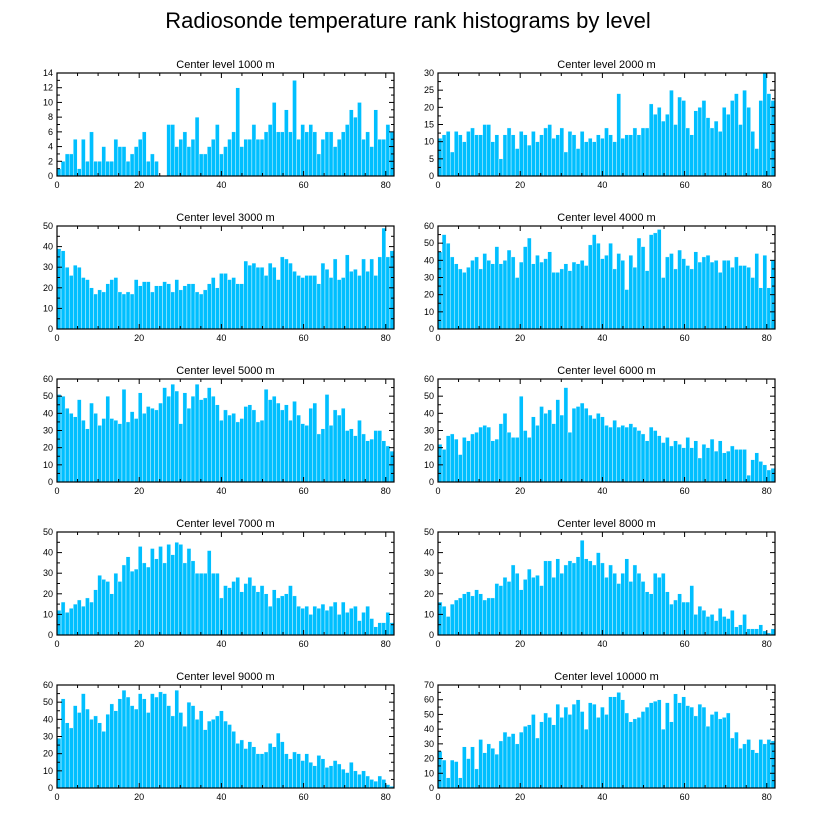  What do you see at coordinates (429, 465) in the screenshot?
I see `y-tick-label: 10` at bounding box center [429, 465].